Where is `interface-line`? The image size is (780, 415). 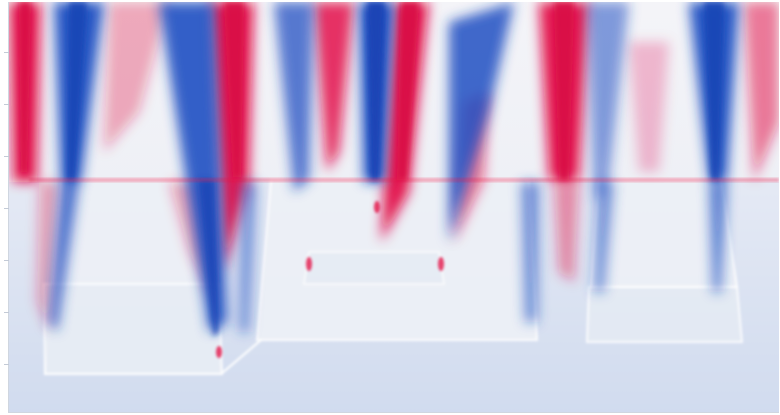
interface-line is located at coordinates (404, 180).